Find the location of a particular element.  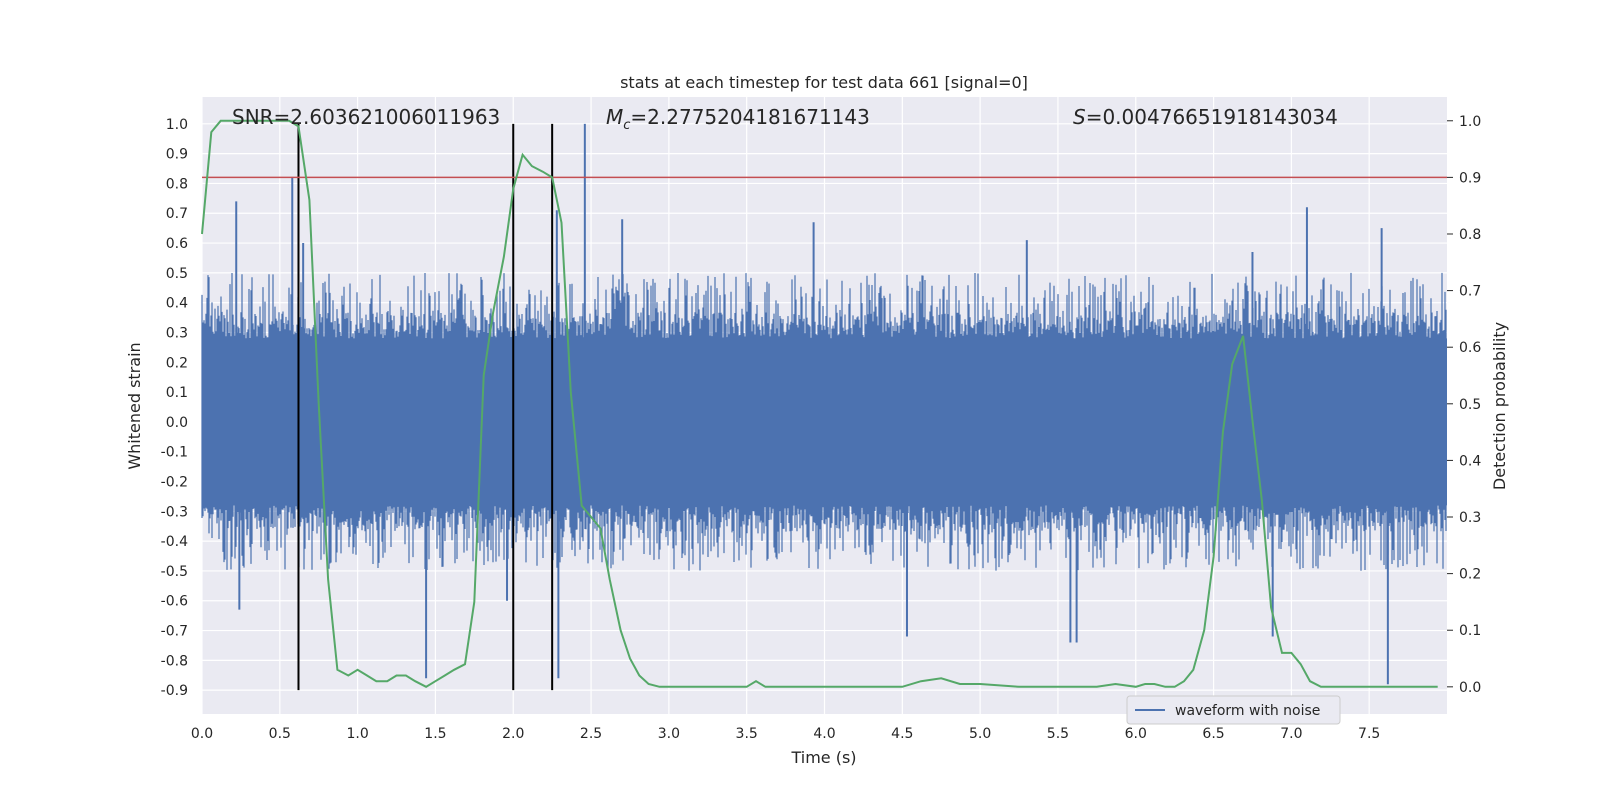

y-tick-label: 0.9 is located at coordinates (177, 155).